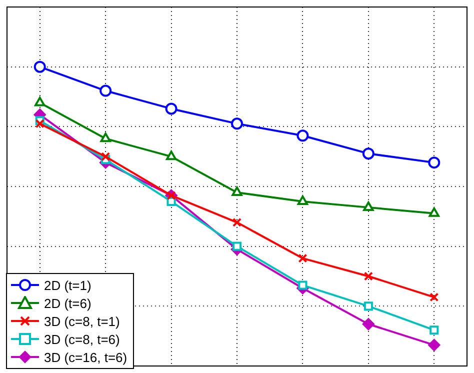  What do you see at coordinates (82, 321) in the screenshot?
I see `legend-label: 3D (c=8, t=1)` at bounding box center [82, 321].